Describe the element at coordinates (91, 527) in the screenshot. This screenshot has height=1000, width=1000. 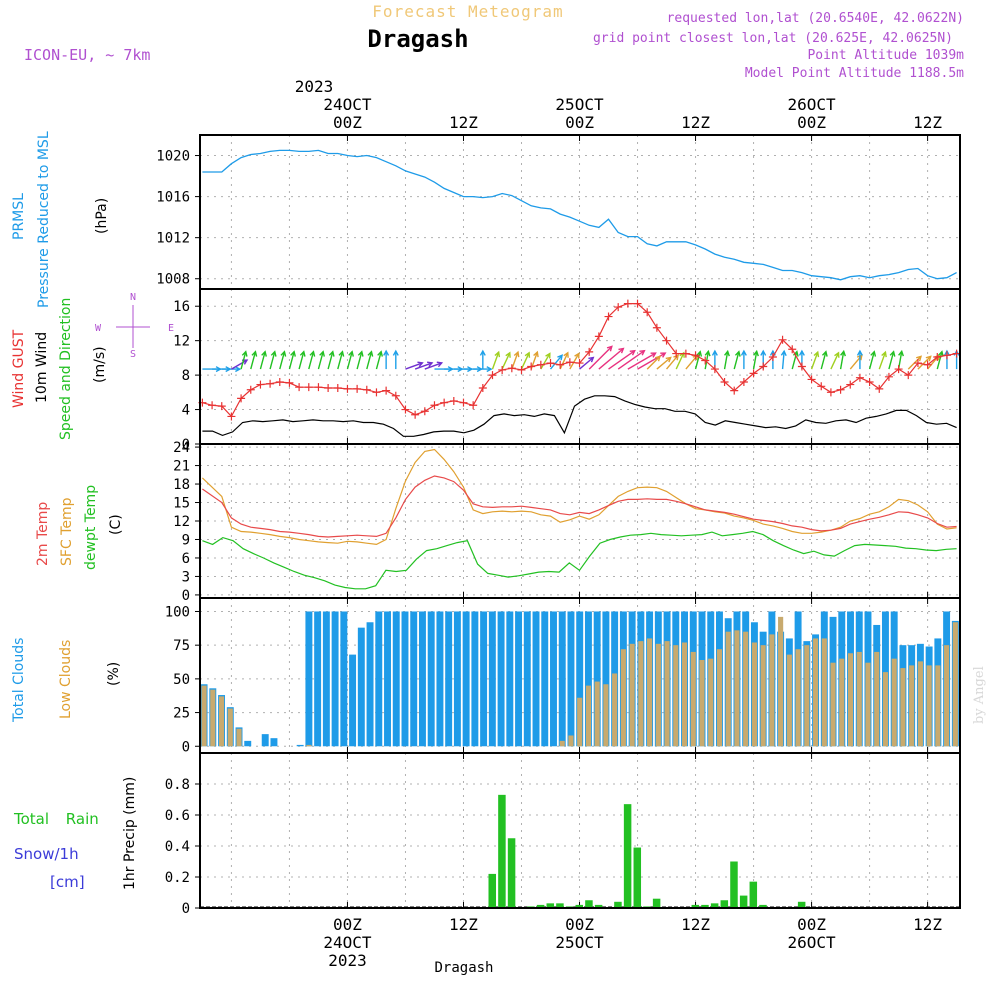
I see `dew-label: dewpt Temp` at that location.